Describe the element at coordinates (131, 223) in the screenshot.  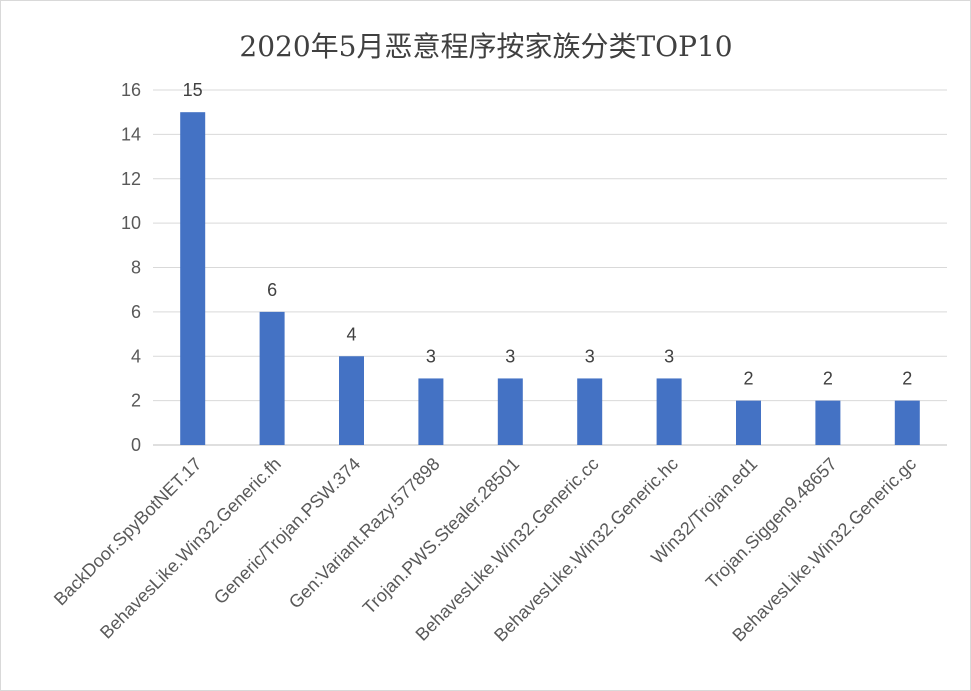
I see `y-tick-label: 10` at that location.